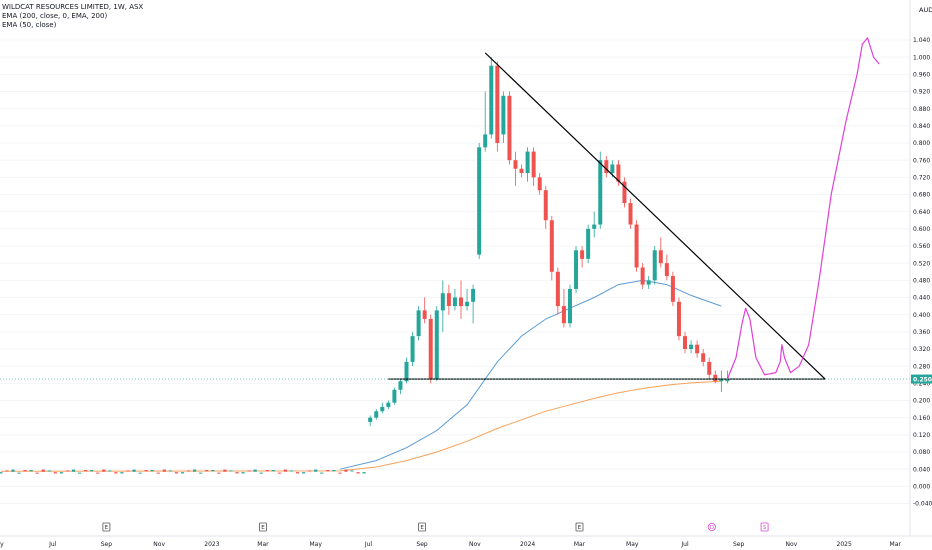 The width and height of the screenshot is (932, 550). Describe the element at coordinates (921, 379) in the screenshot. I see `last-price-badge: 0.250` at that location.